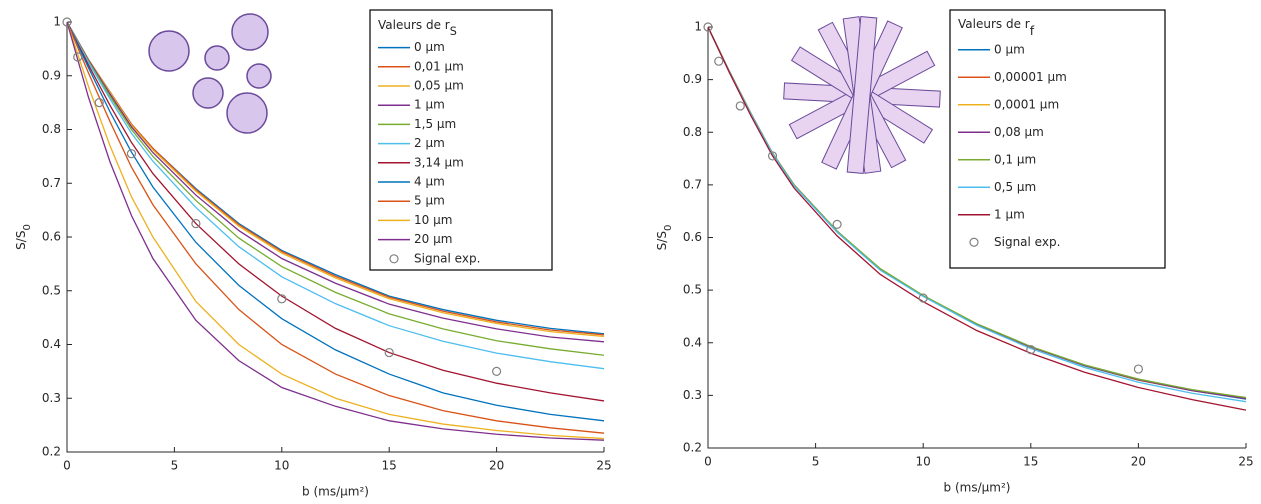 The width and height of the screenshot is (1261, 504). I want to click on y-tick-label: 0.8, so click(51, 129).